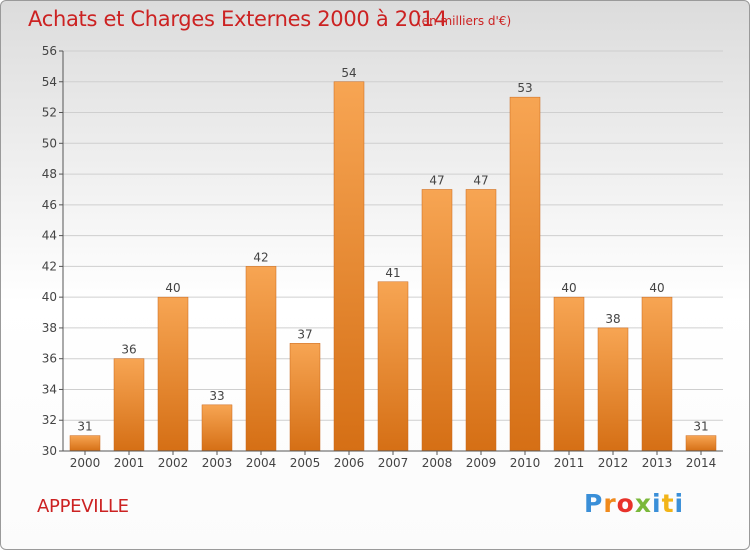 This screenshot has width=750, height=550. I want to click on proxiti-logo: Proxiti, so click(634, 503).